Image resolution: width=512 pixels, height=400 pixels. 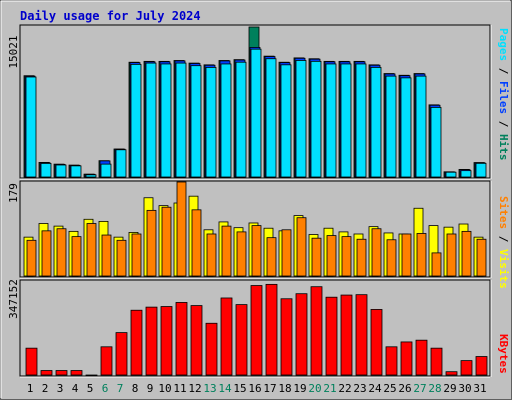 What do you see at coordinates (60, 388) in the screenshot?
I see `x-label-3: 3` at bounding box center [60, 388].